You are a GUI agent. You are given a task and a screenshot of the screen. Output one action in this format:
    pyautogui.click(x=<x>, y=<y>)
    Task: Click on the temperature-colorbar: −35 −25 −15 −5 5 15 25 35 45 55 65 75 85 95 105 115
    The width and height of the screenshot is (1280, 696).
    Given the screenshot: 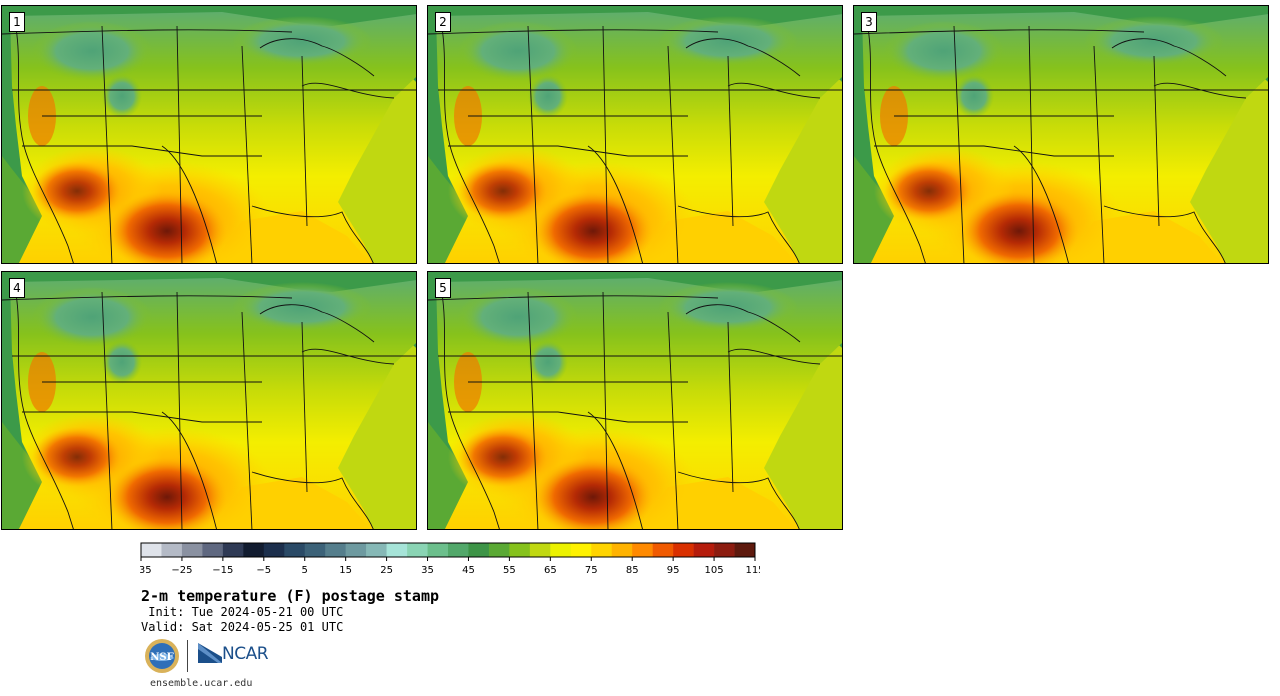 What is the action you would take?
    pyautogui.click(x=450, y=559)
    